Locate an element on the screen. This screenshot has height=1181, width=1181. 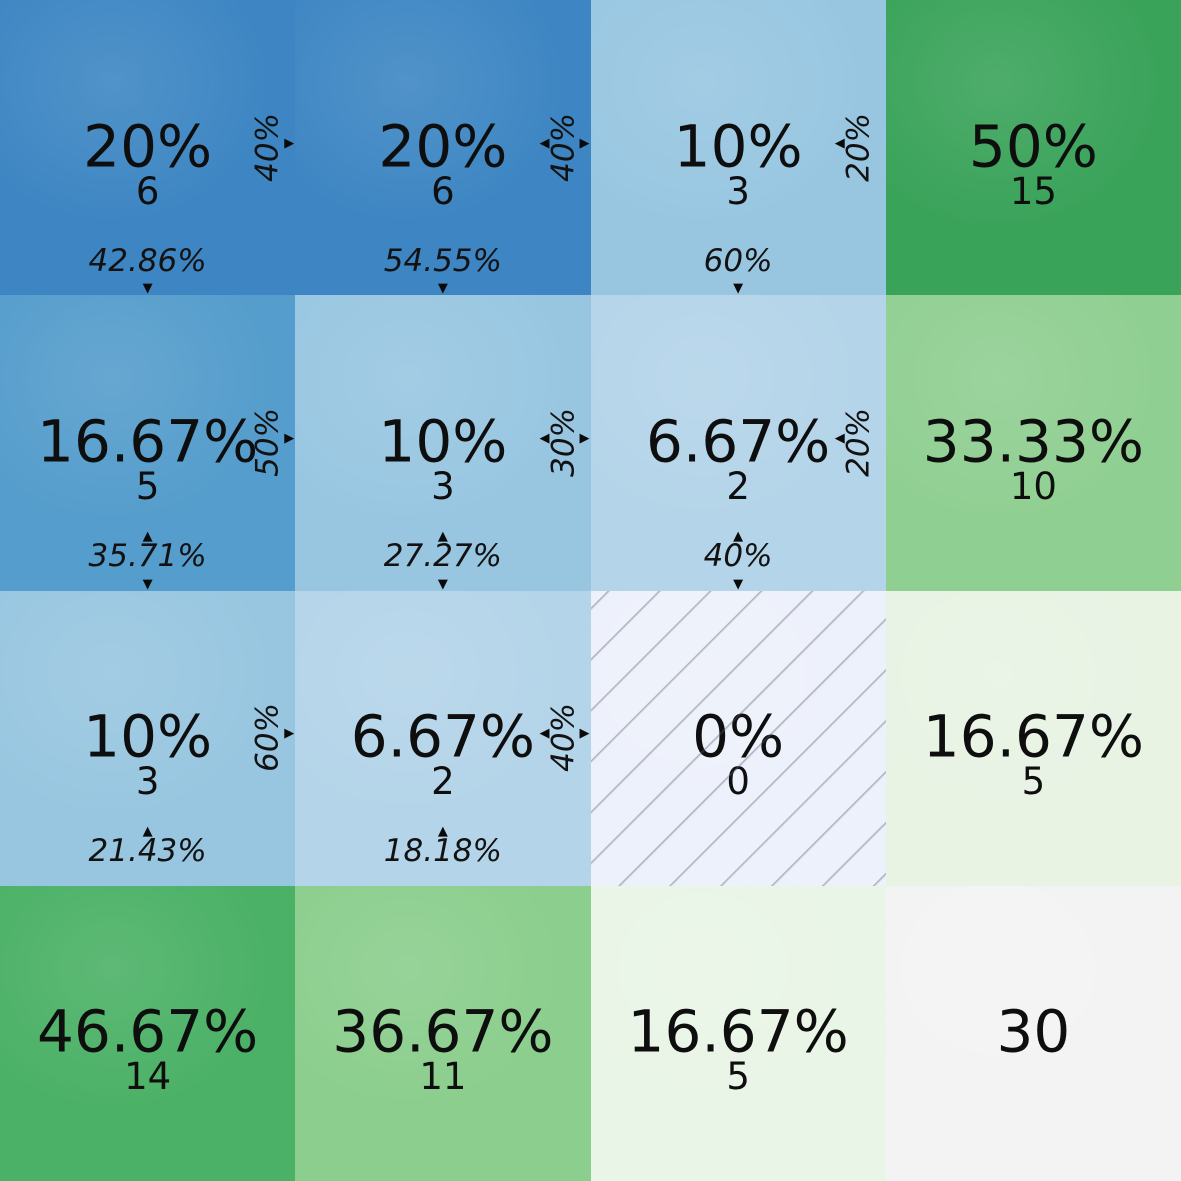
row-sum-cell-r2: 33.33% 10 is located at coordinates (1033, 443).